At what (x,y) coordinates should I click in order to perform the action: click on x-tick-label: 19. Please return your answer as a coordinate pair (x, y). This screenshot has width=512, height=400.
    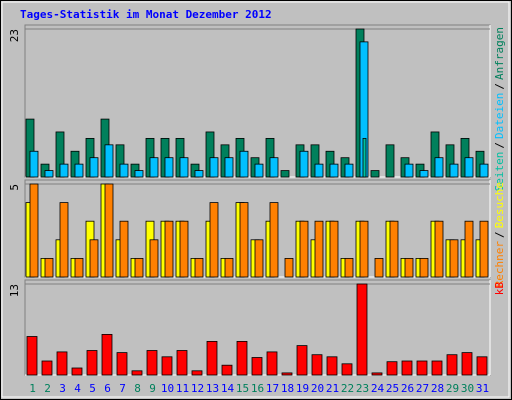
    Looking at the image, I should click on (302, 388).